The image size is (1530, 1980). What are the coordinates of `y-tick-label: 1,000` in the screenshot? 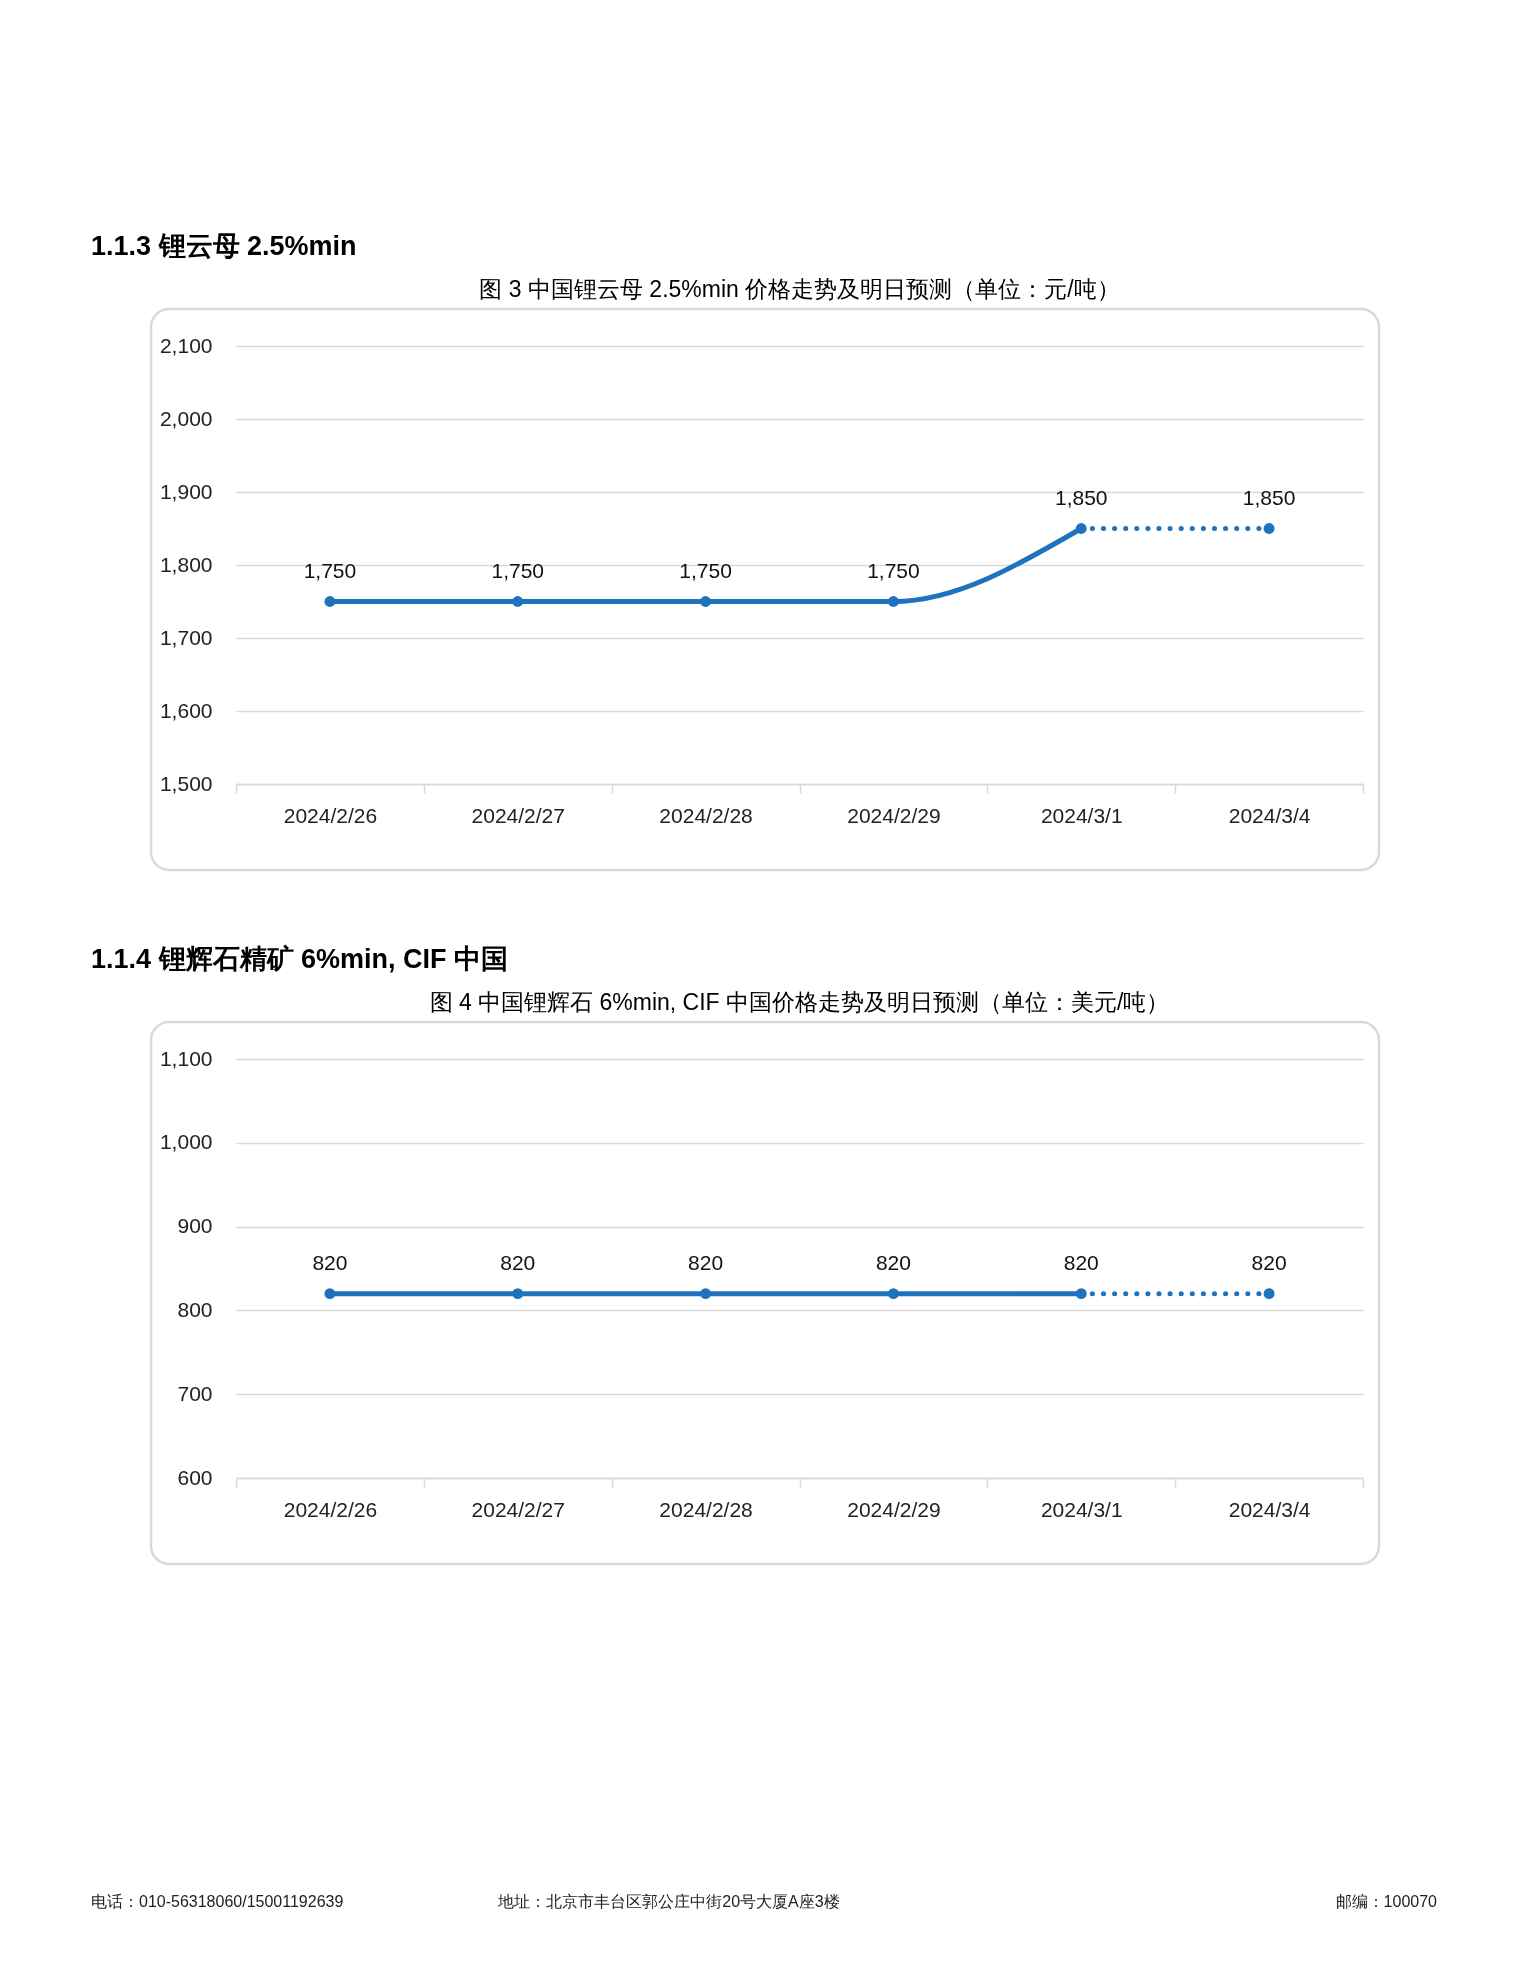 It's located at (186, 1142).